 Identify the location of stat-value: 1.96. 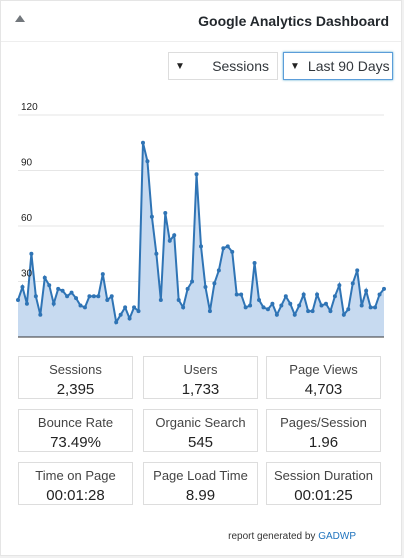
(323, 442).